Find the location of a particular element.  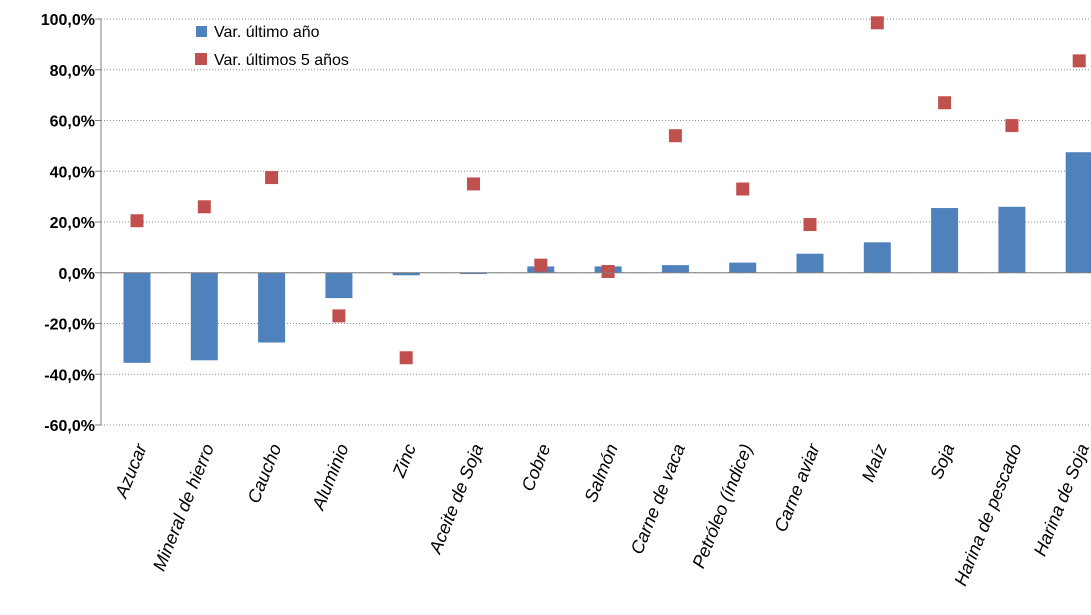

legend-bar-label: Var. último año is located at coordinates (267, 32).